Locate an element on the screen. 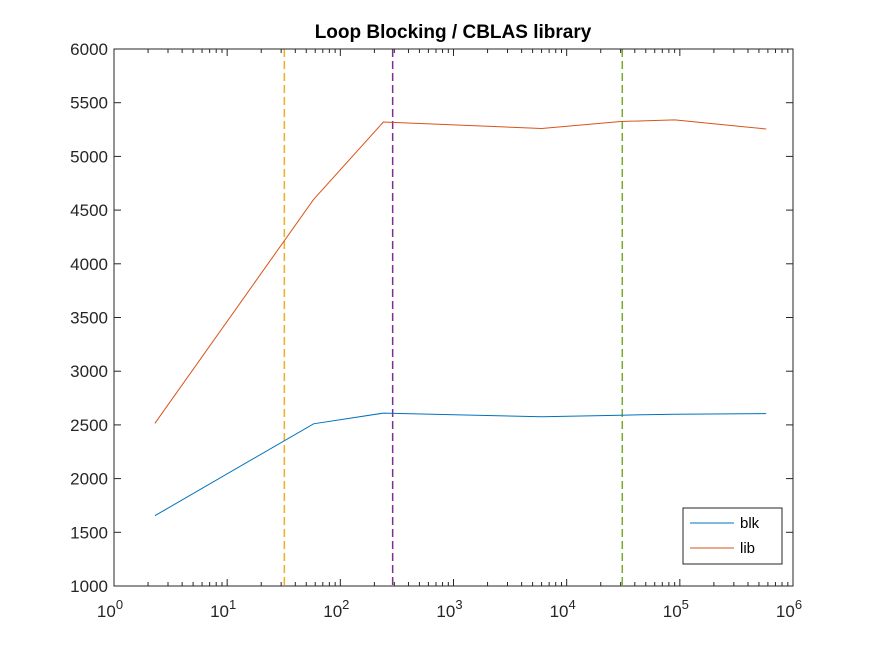  chart-title: Loop Blocking / CBLAS library is located at coordinates (453, 32).